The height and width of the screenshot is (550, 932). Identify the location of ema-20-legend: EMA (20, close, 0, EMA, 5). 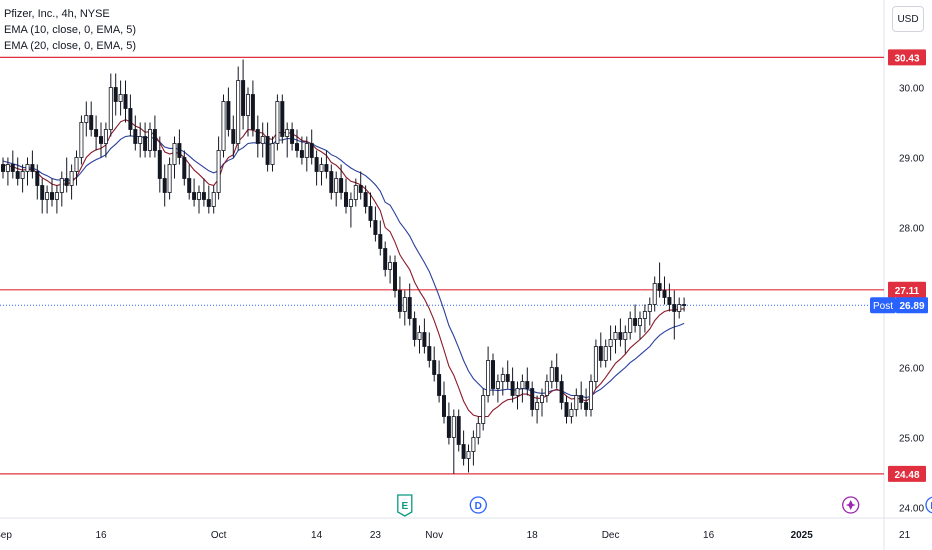
(70, 46).